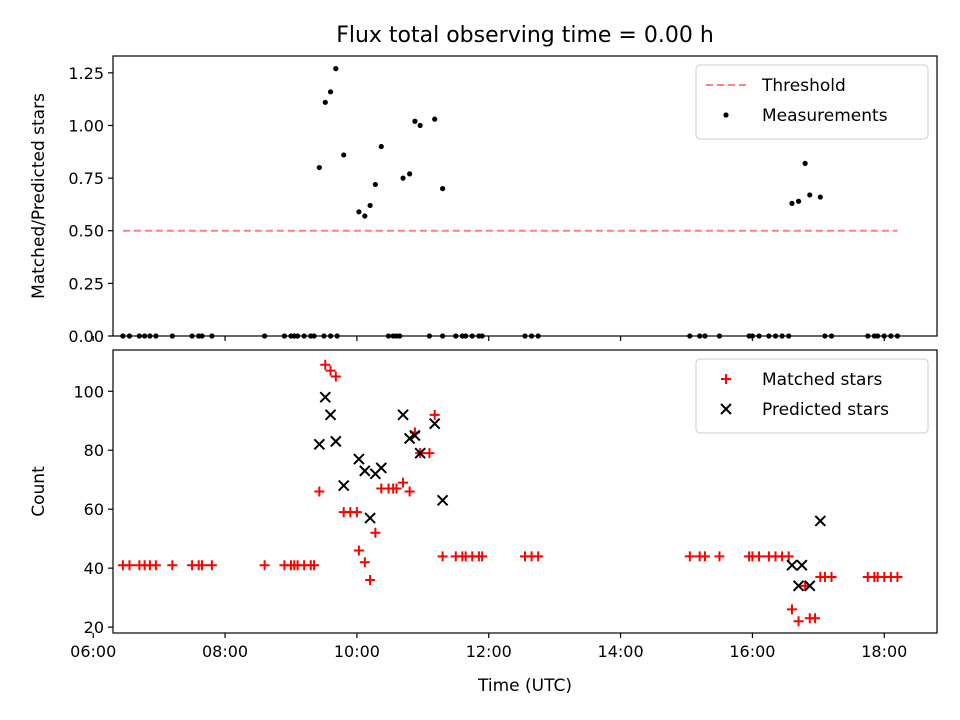 The height and width of the screenshot is (720, 960). Describe the element at coordinates (94, 568) in the screenshot. I see `y-tick-label: 40` at that location.